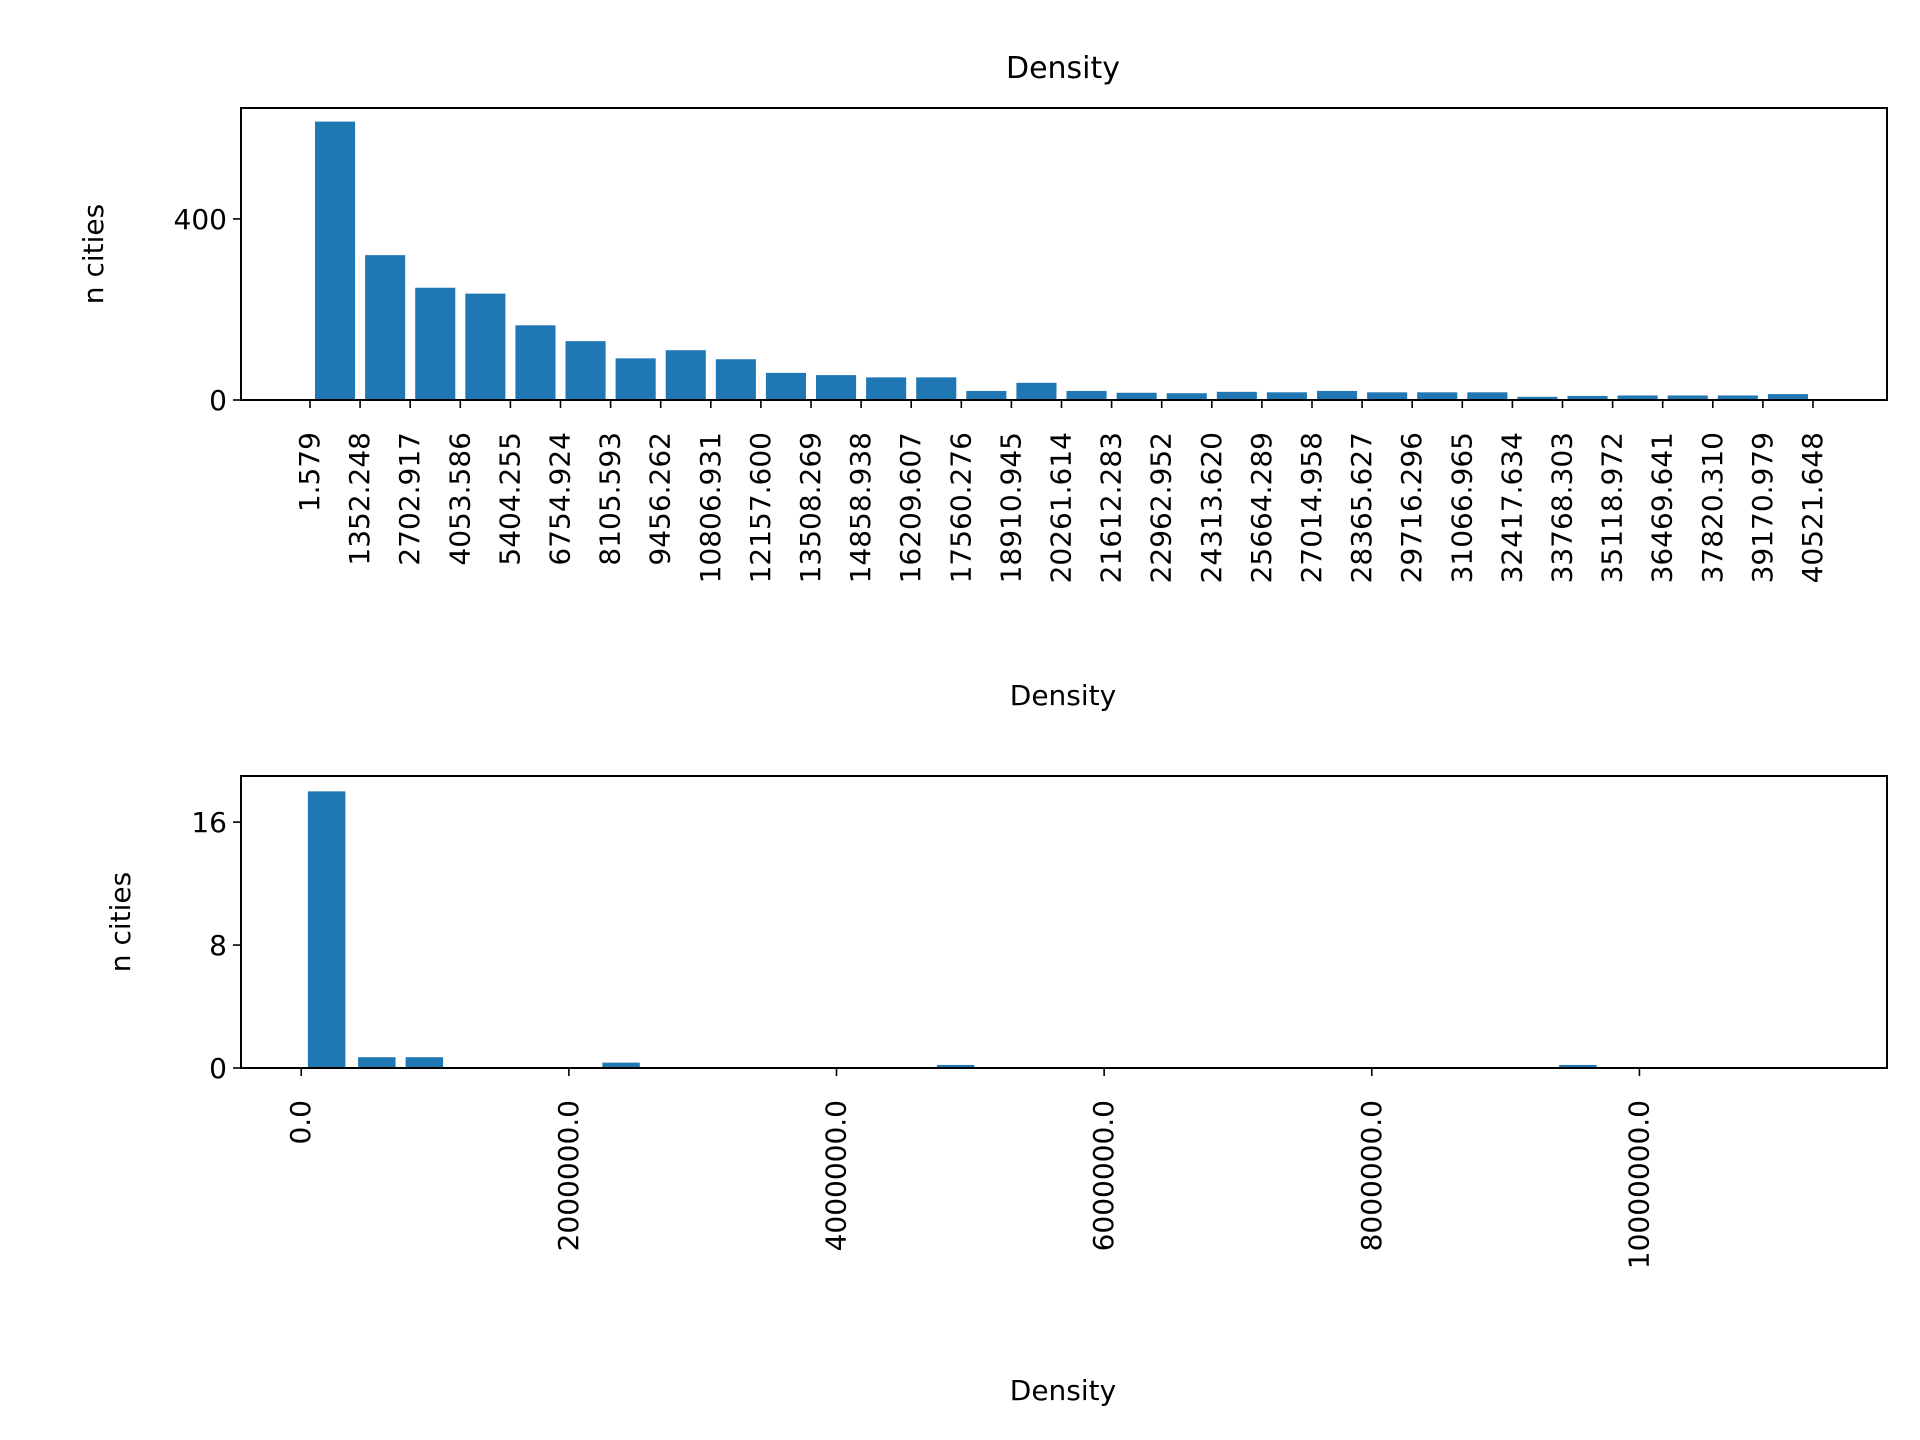 The height and width of the screenshot is (1440, 1920). I want to click on top-x-tick-label: 10806.931, so click(710, 507).